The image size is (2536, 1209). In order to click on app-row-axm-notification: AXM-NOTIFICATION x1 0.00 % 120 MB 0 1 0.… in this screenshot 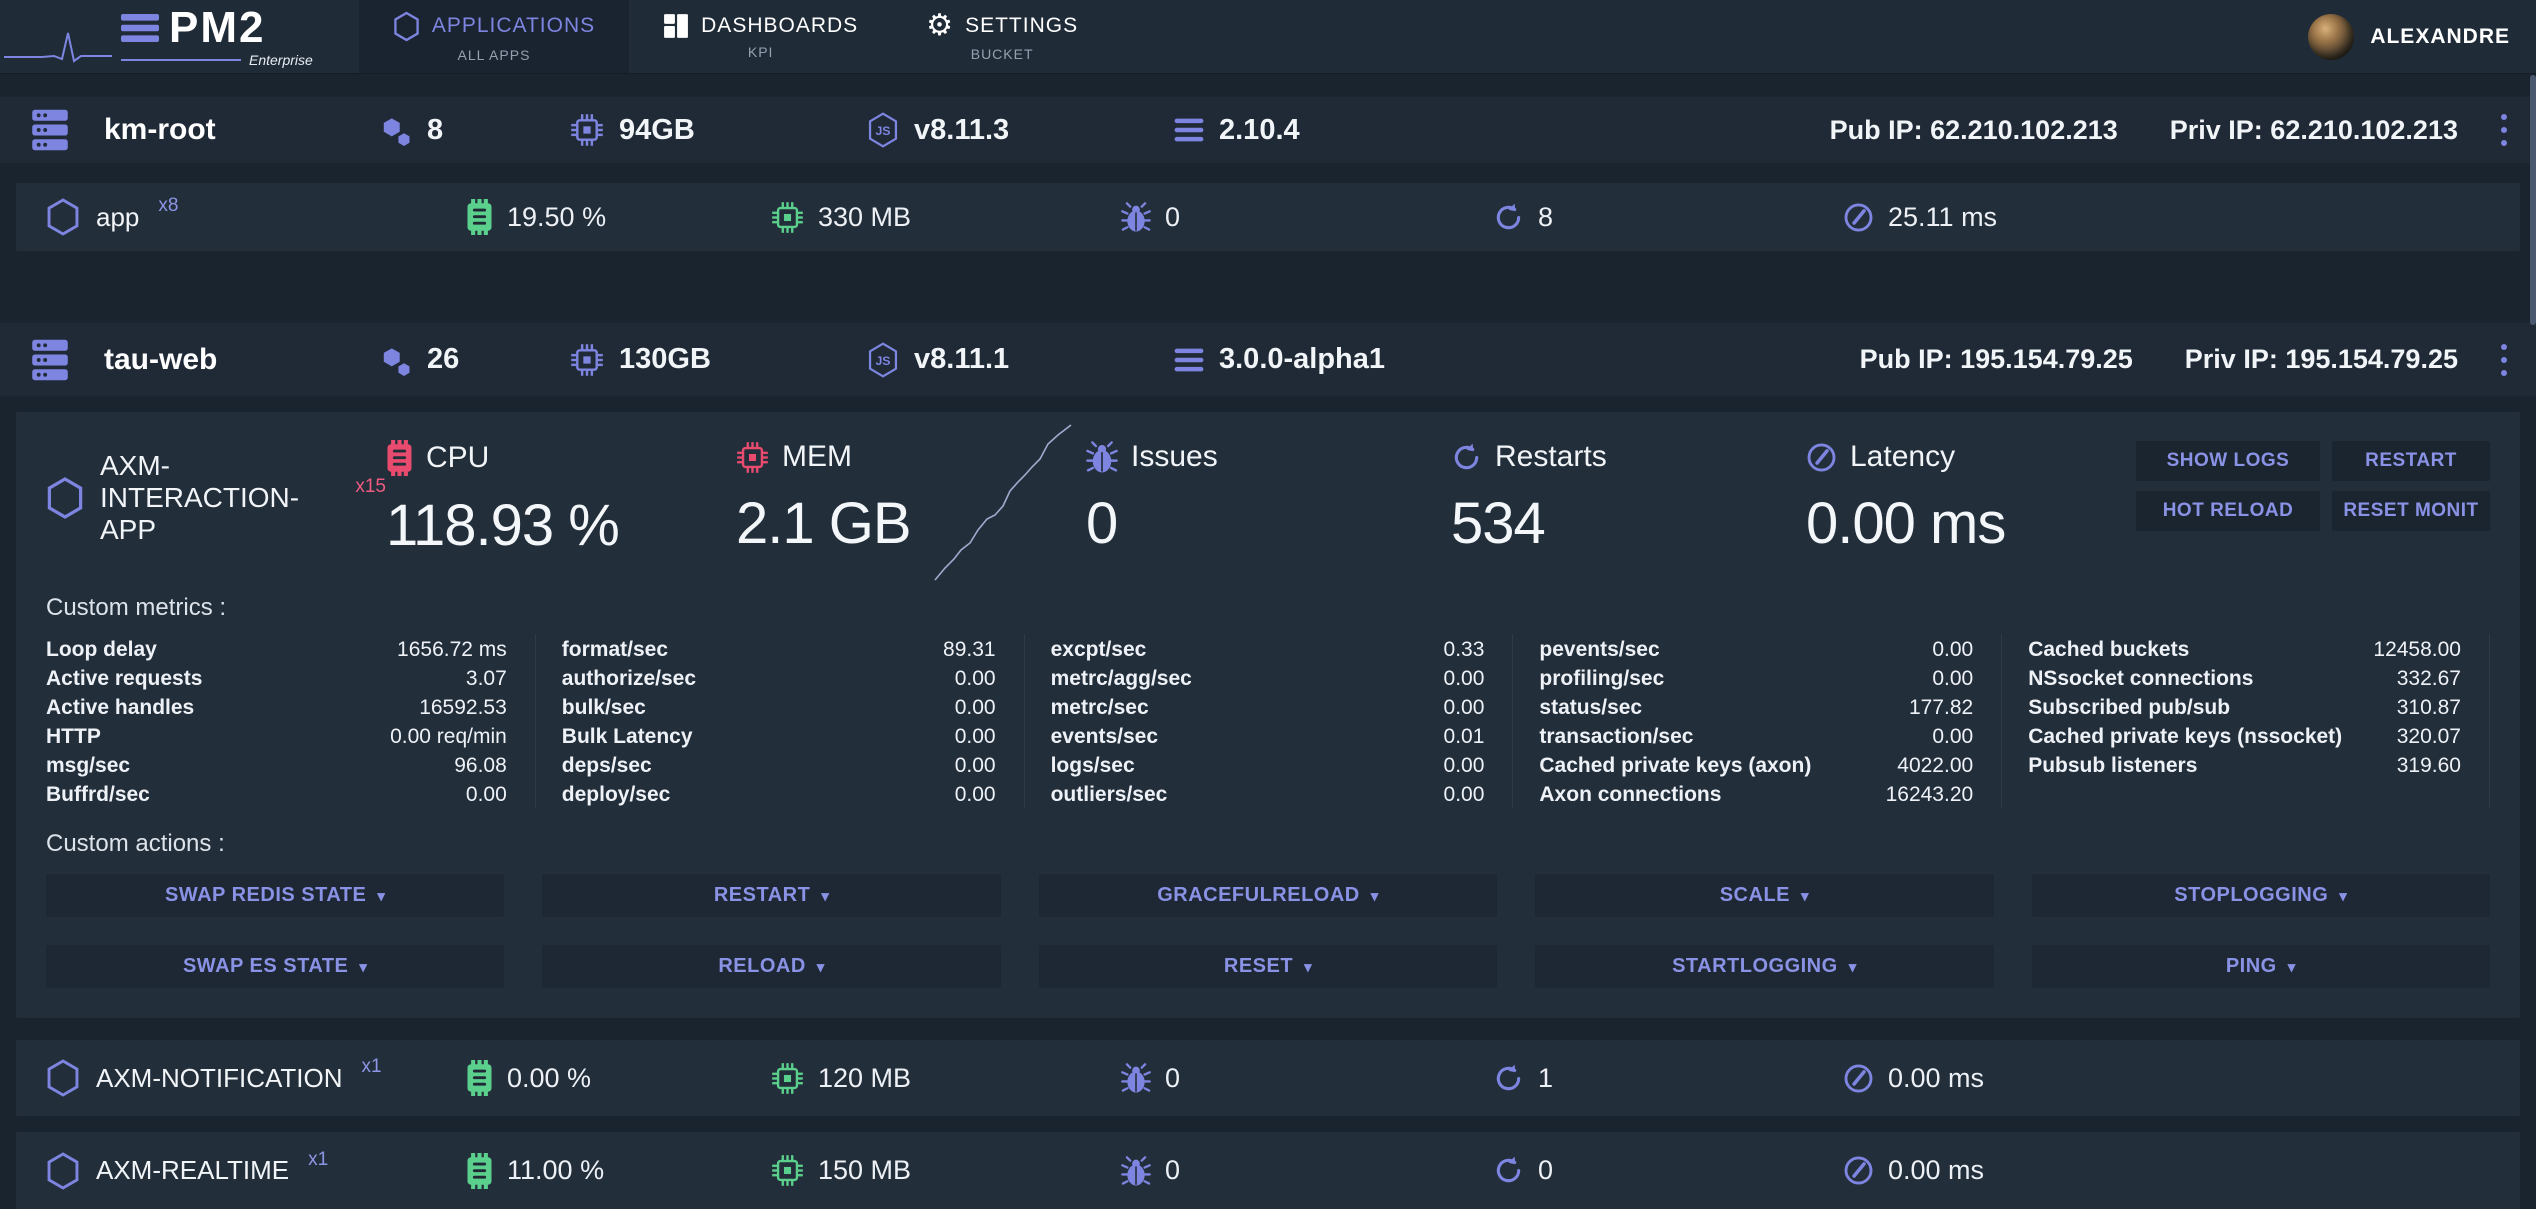, I will do `click(1268, 1078)`.